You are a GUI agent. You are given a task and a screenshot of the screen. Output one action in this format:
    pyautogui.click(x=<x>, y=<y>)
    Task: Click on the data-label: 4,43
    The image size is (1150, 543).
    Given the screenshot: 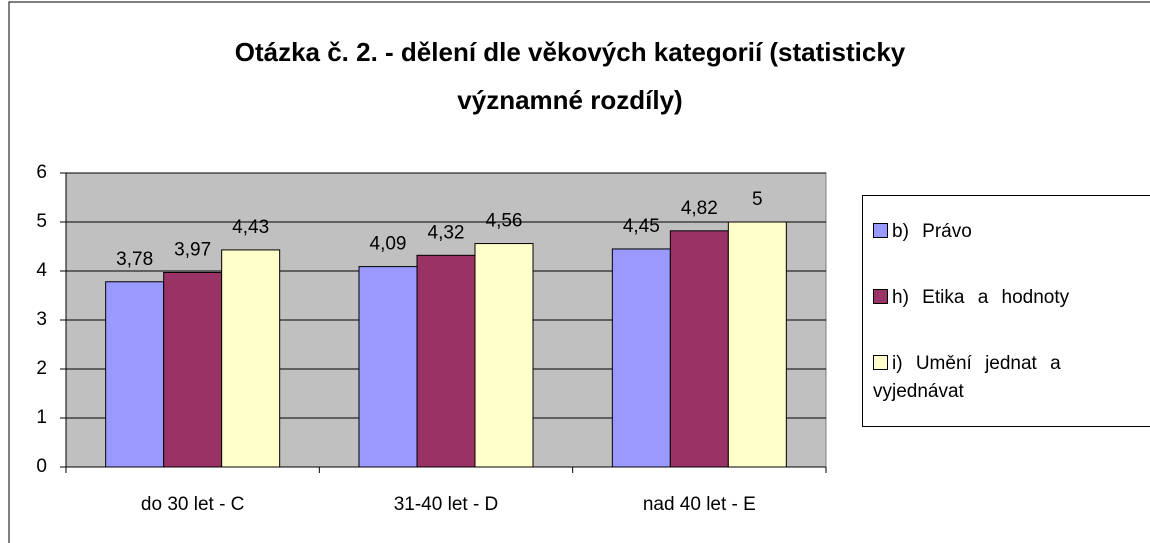 What is the action you would take?
    pyautogui.click(x=250, y=227)
    